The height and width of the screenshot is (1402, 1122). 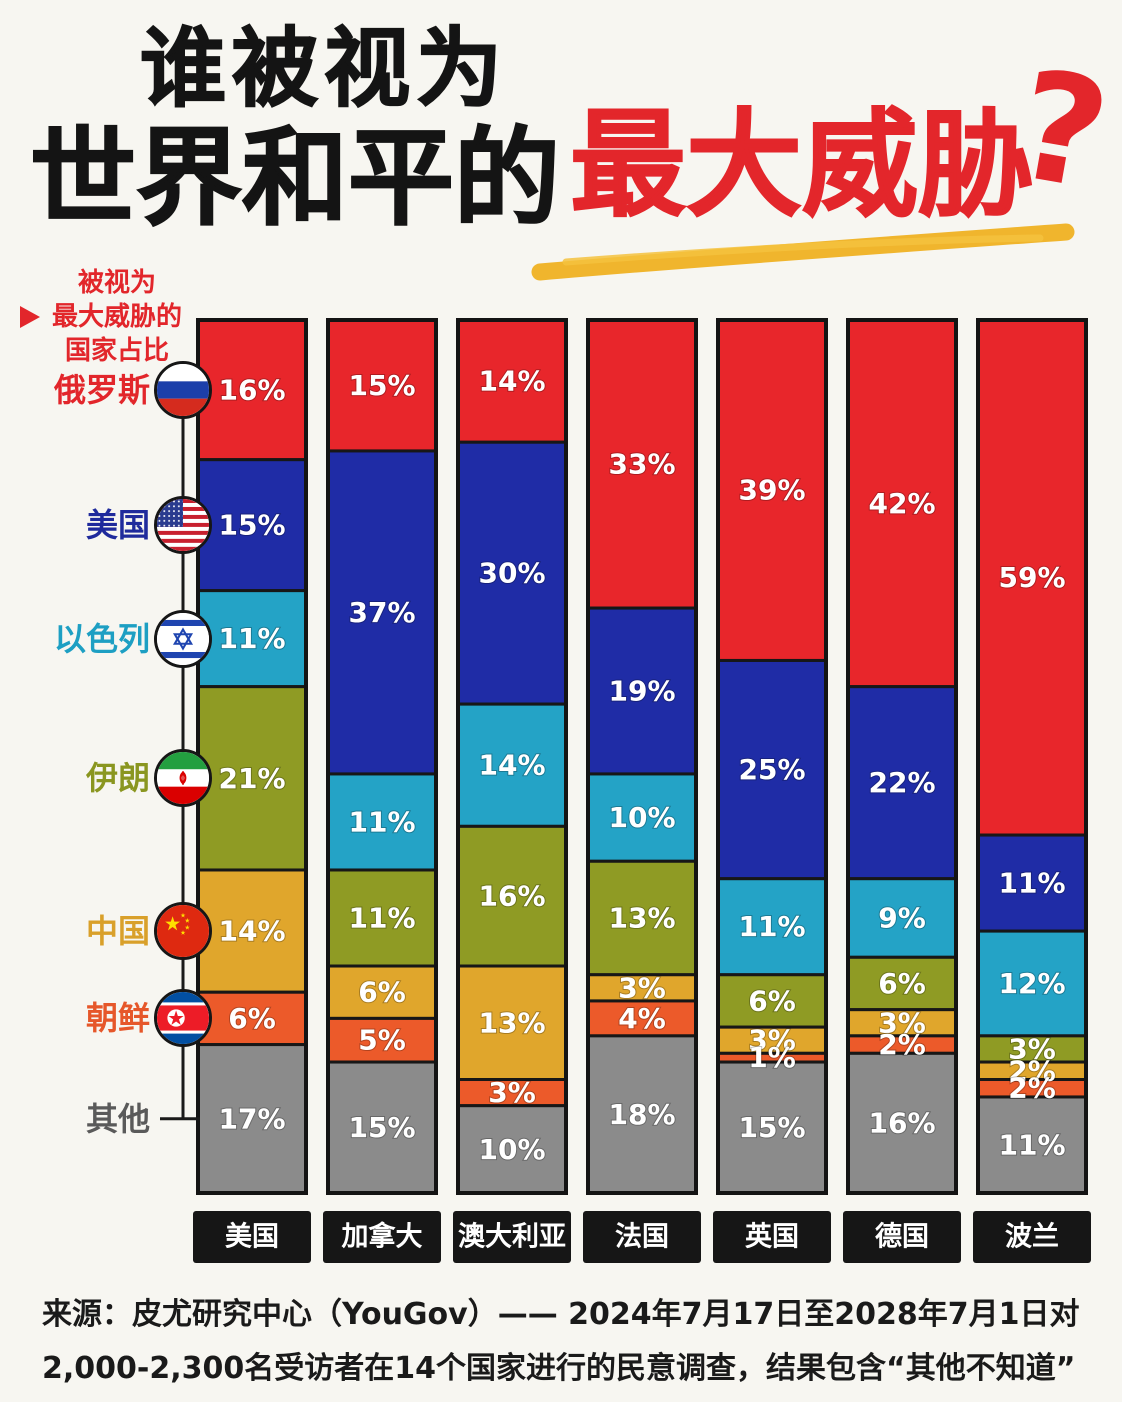 What do you see at coordinates (101, 638) in the screenshot?
I see `legend-label: 以色列` at bounding box center [101, 638].